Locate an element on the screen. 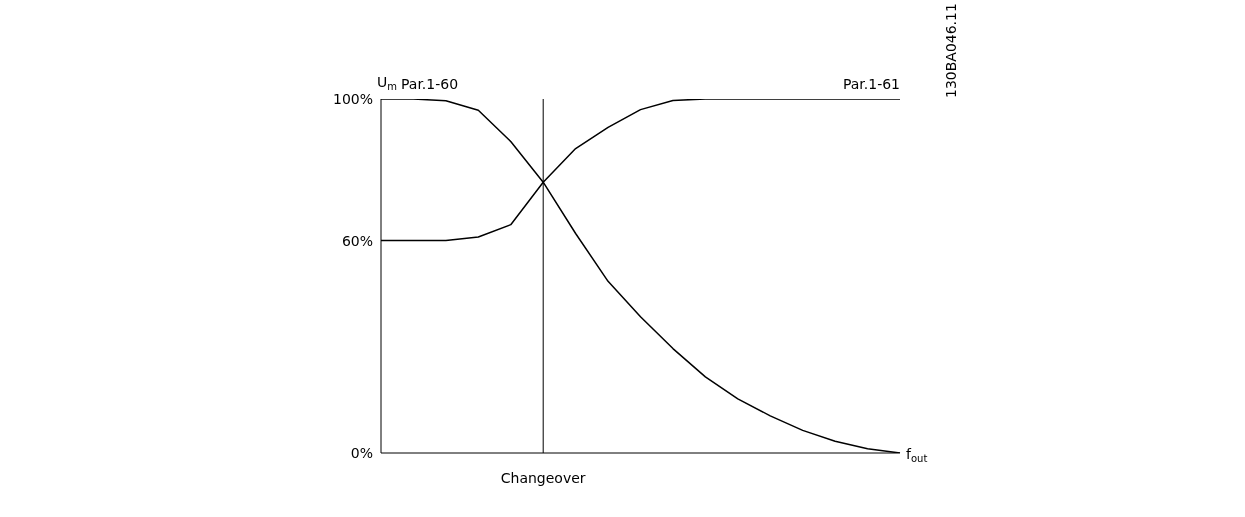  y-tick-label: 100% is located at coordinates (352, 98).